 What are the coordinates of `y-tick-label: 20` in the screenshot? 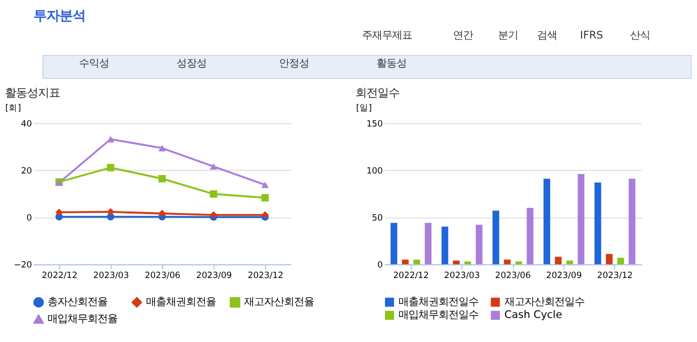 It's located at (26, 171).